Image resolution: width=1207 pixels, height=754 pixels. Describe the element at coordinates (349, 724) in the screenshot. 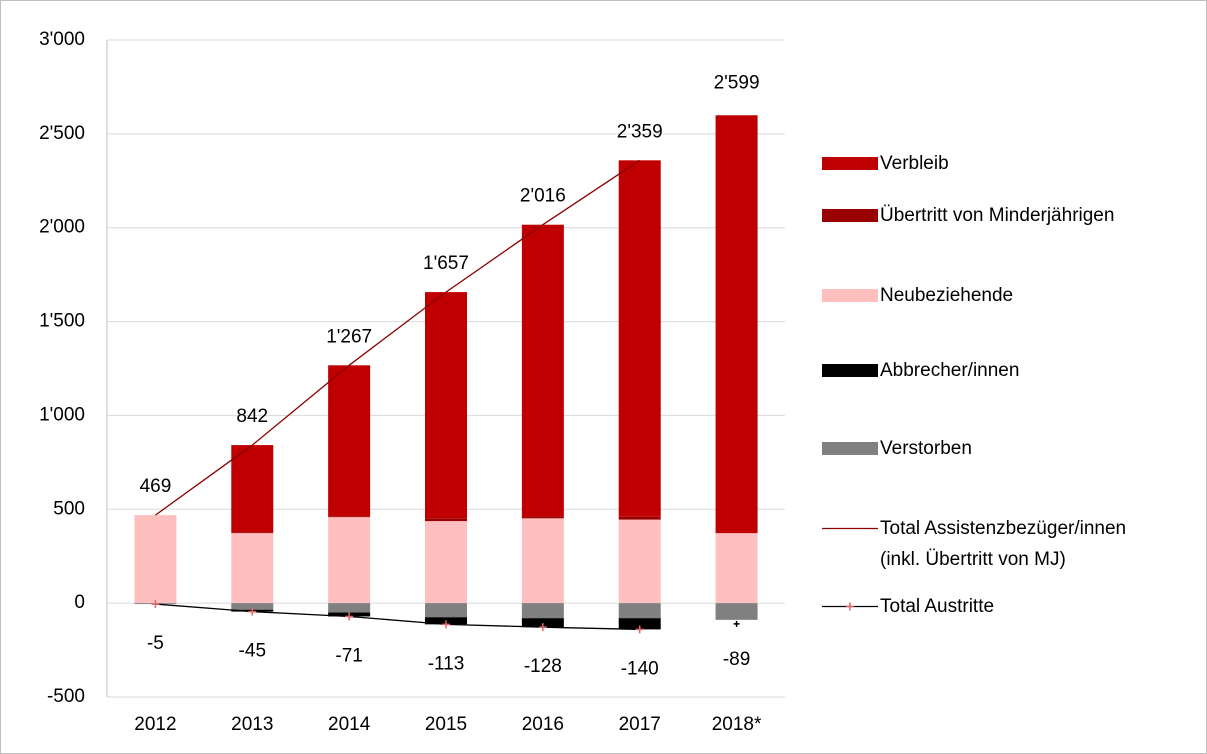

I see `x-tick-label: 2014` at that location.